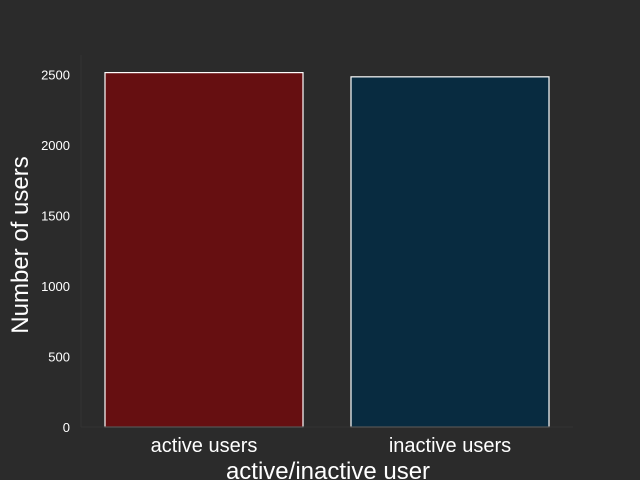 This screenshot has width=640, height=480. What do you see at coordinates (61, 245) in the screenshot?
I see `y-axis: 0 500 1000 1500 2000 2500` at bounding box center [61, 245].